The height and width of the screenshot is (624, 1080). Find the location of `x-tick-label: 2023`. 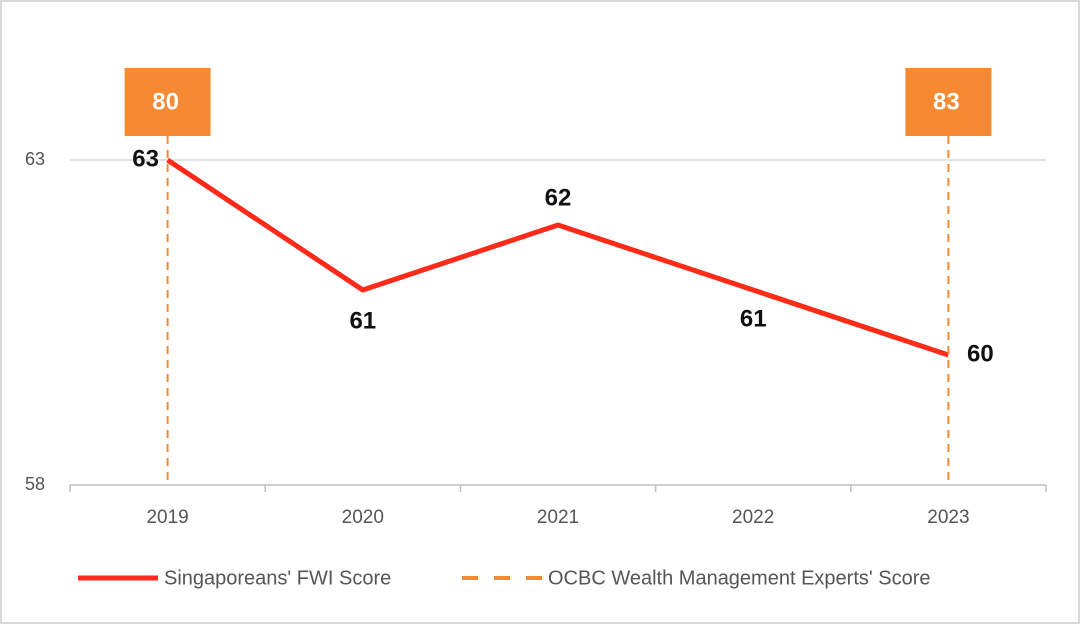

x-tick-label: 2023 is located at coordinates (948, 517).